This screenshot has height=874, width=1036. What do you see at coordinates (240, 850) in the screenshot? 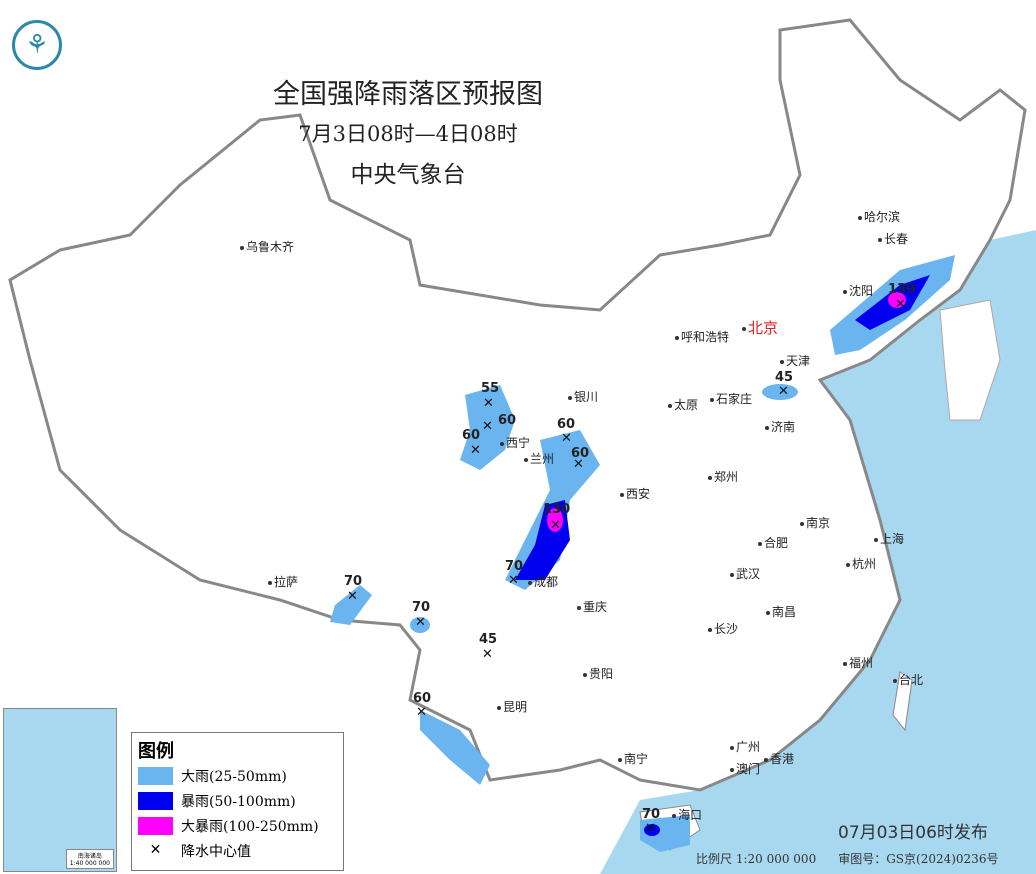
I see `legend-item-center: ✕ 降水中心值` at bounding box center [240, 850].